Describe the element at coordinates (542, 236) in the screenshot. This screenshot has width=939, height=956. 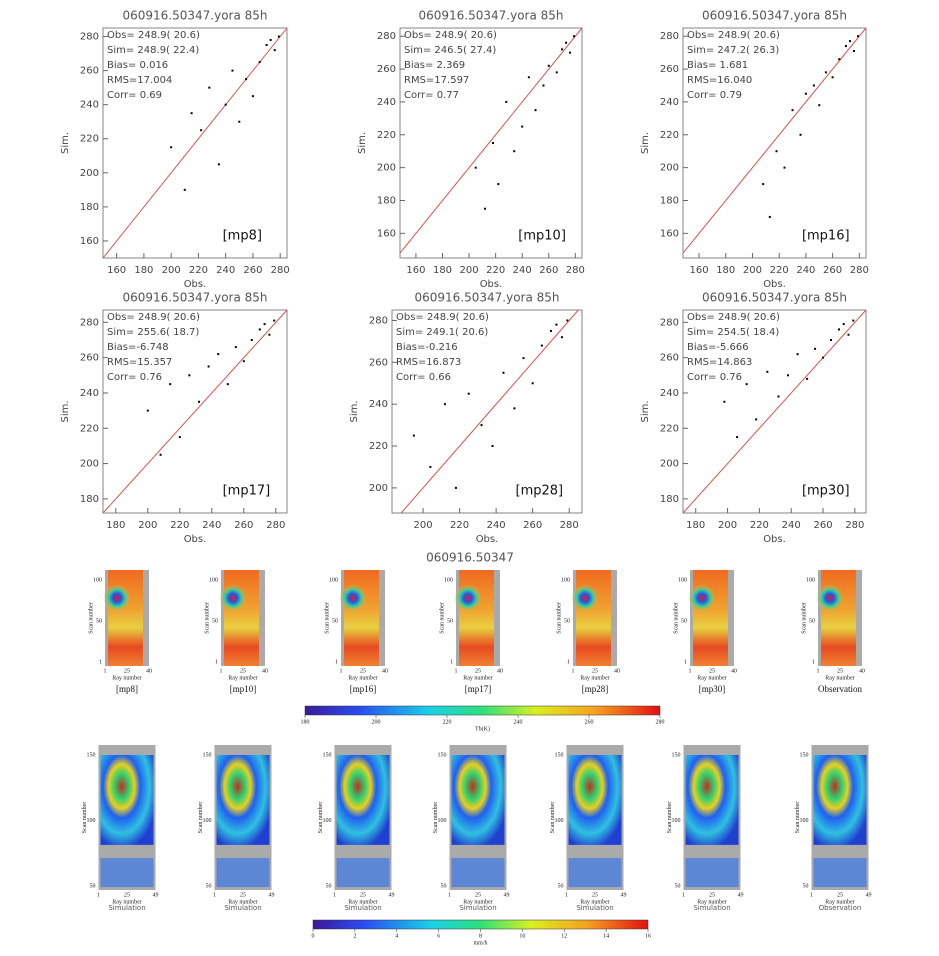
I see `panel-tag: [mp10]` at that location.